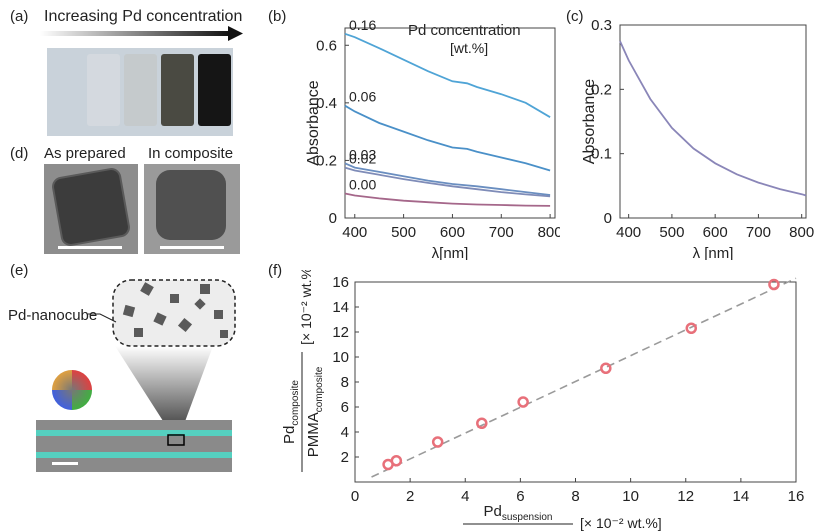 The image size is (816, 531). What do you see at coordinates (601, 154) in the screenshot?
I see `y-tick-label: 0.1` at bounding box center [601, 154].